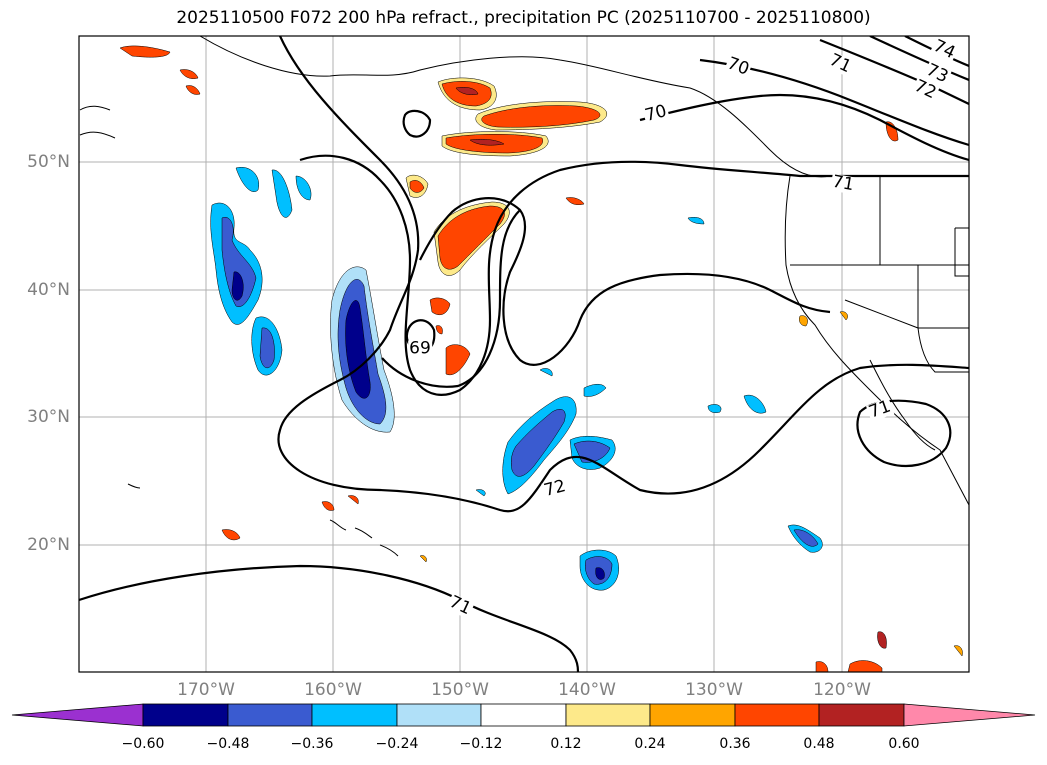  Describe the element at coordinates (650, 744) in the screenshot. I see `colorbar-tick: 0.24` at that location.